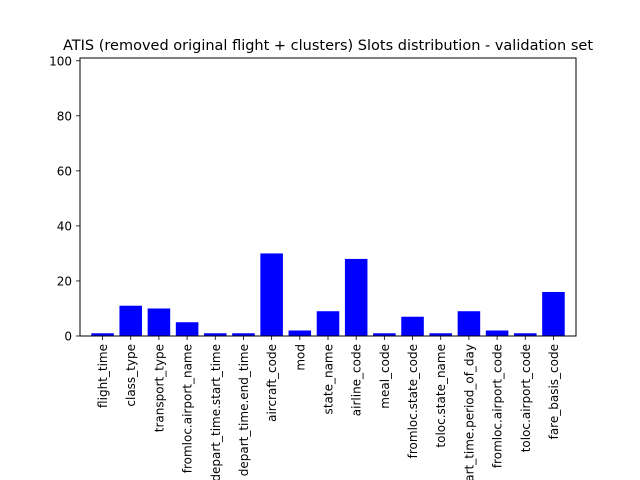  I want to click on bar-flight-time, so click(102, 334).